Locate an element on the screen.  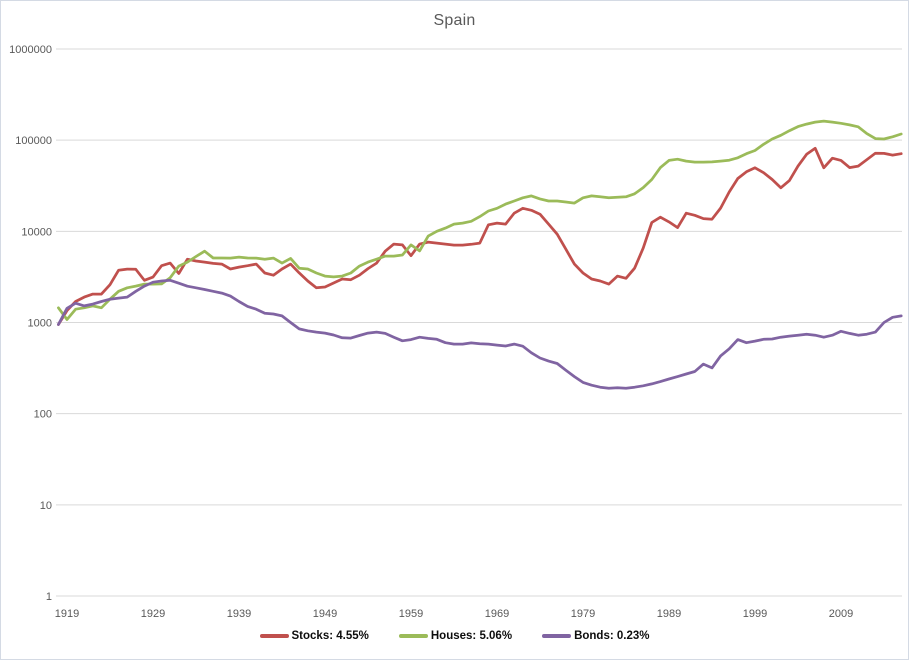
legend-item-stocks: Stocks: 4.55% is located at coordinates (314, 636).